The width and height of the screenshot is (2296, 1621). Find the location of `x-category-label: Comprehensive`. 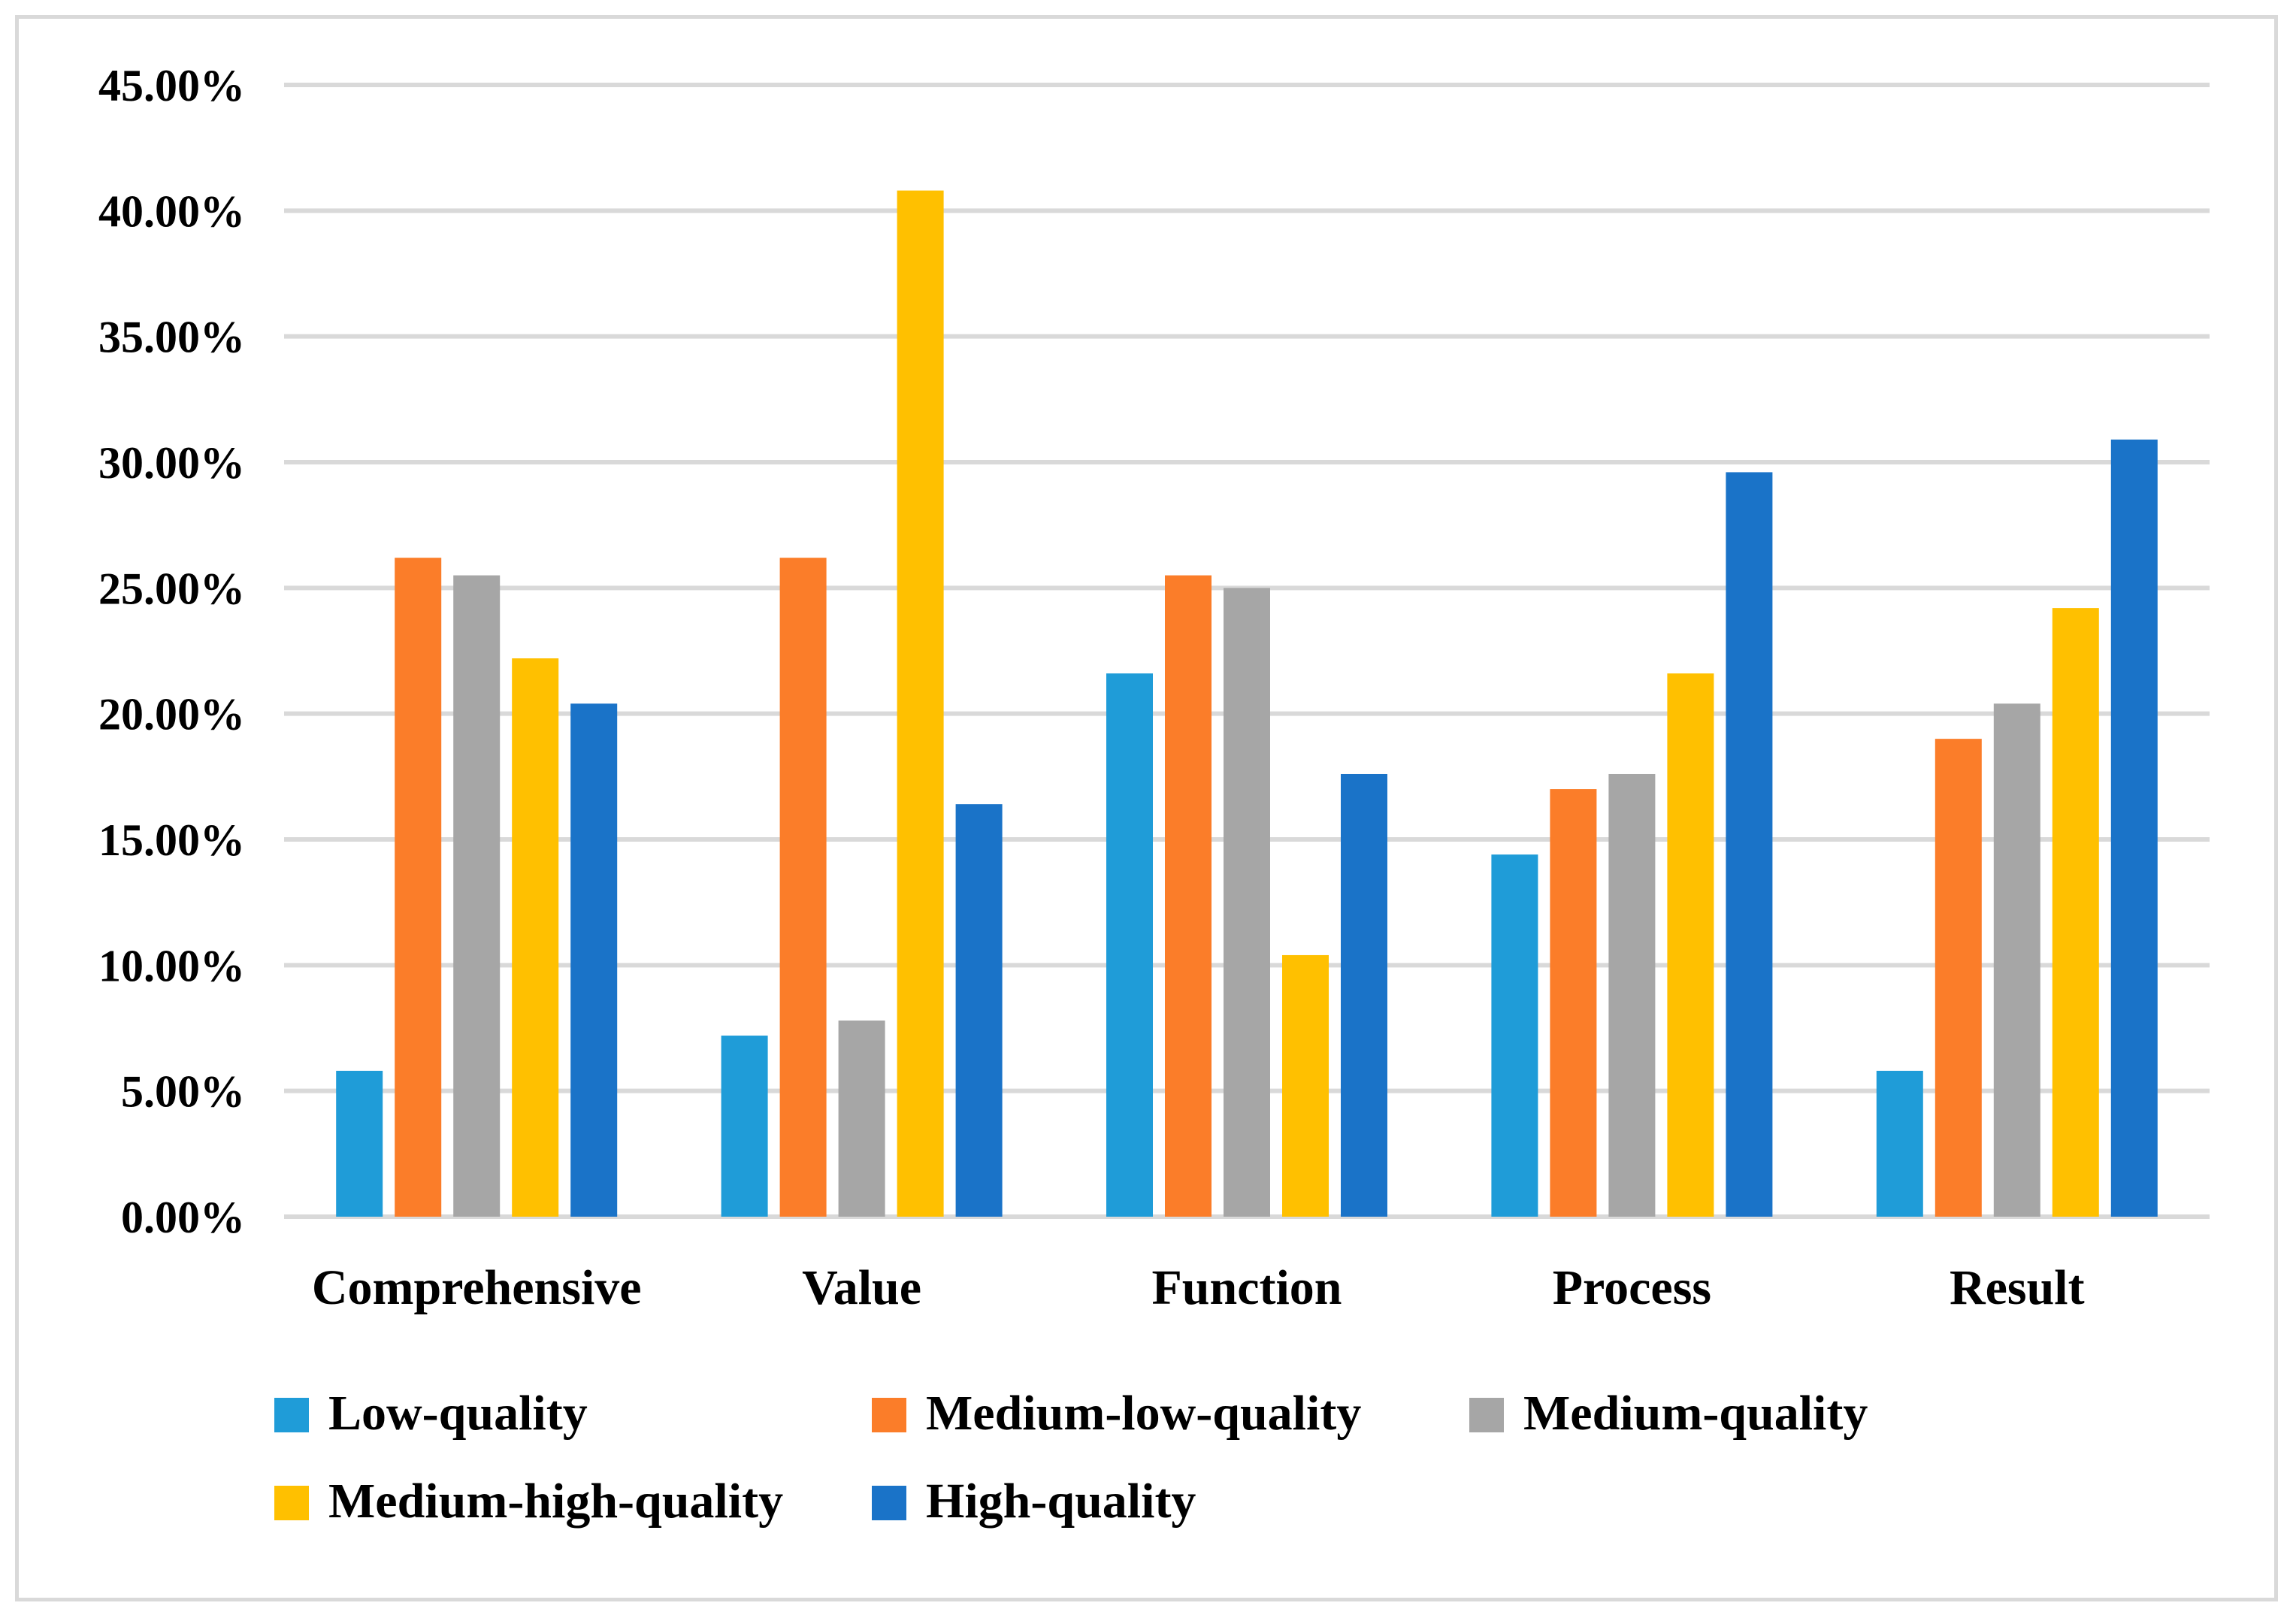

x-category-label: Comprehensive is located at coordinates (477, 1287).